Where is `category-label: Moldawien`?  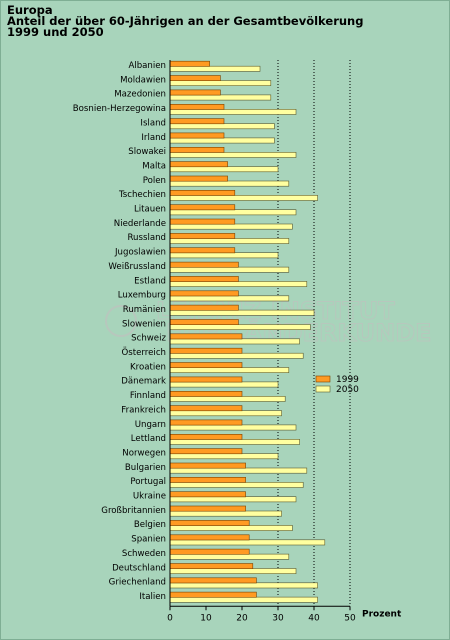
category-label: Moldawien is located at coordinates (143, 80).